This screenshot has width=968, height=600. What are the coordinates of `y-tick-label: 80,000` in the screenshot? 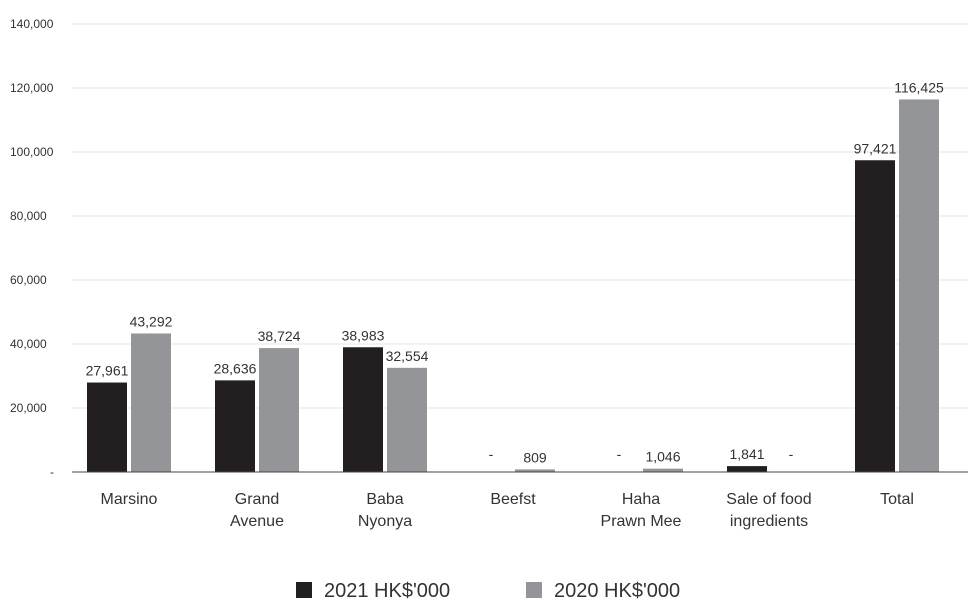 It's located at (28, 216).